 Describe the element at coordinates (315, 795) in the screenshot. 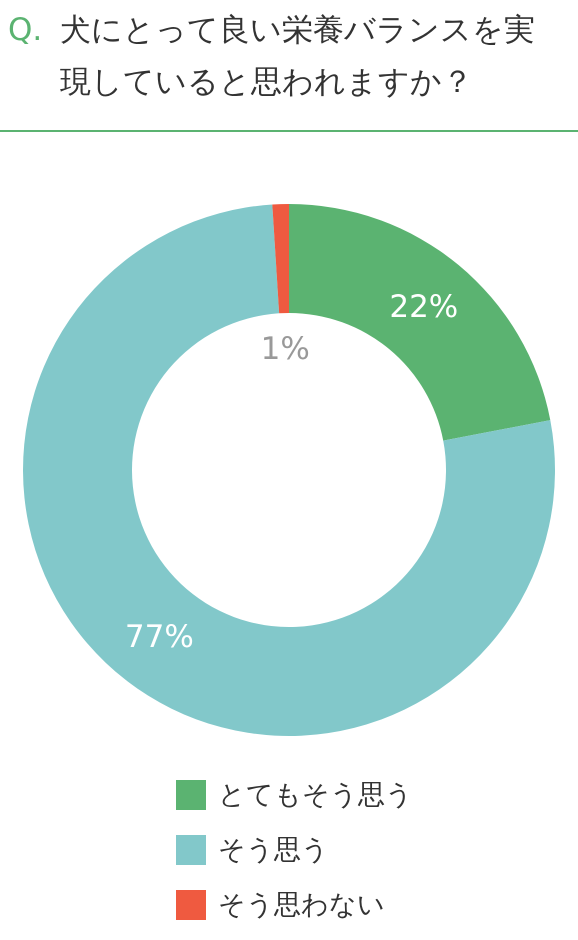

I see `legend-label: とてもそう思う` at that location.